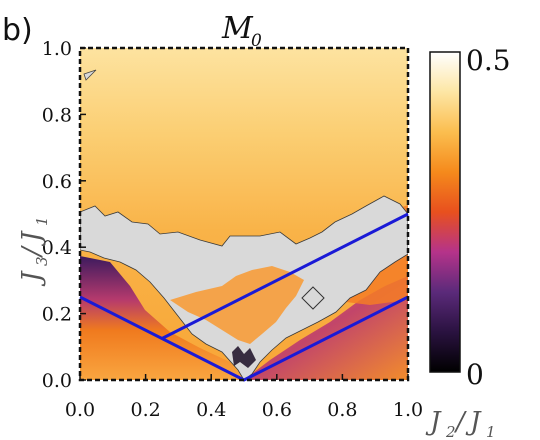 The image size is (540, 440). Describe the element at coordinates (450, 431) in the screenshot. I see `x-axis-title-sub1: 2` at that location.